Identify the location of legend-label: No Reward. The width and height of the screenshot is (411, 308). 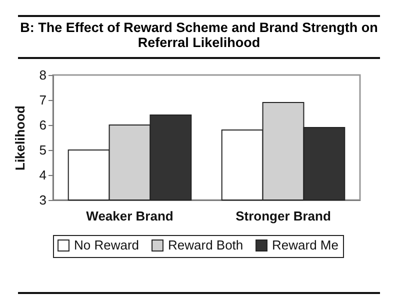
(107, 245).